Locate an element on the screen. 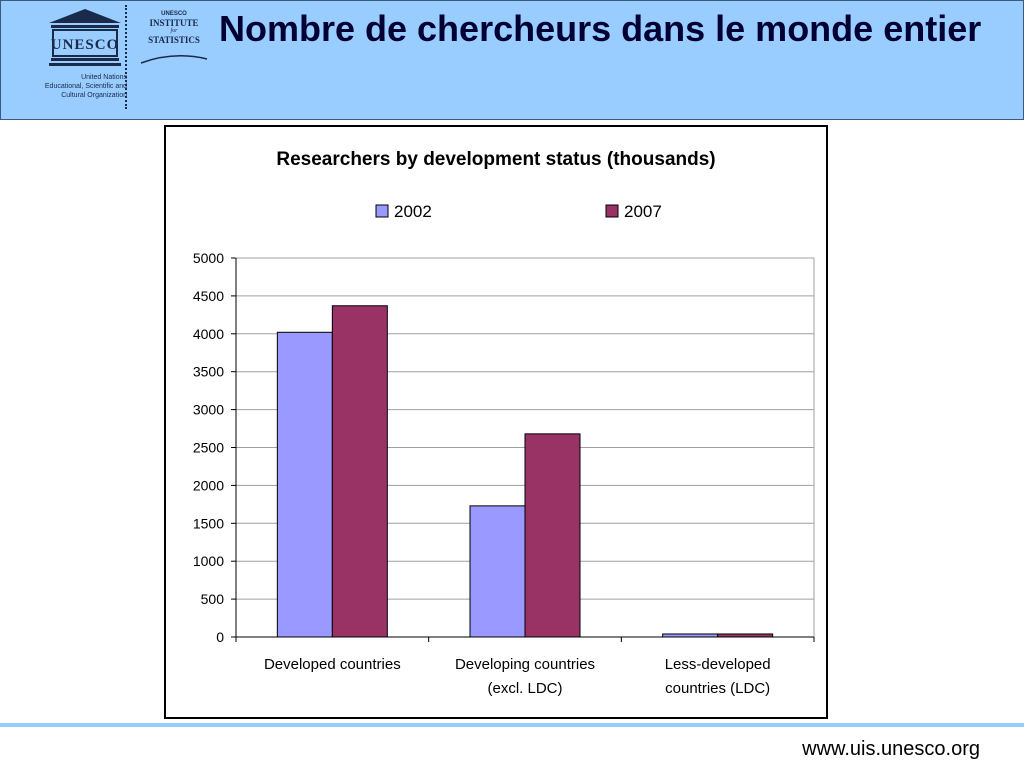 The image size is (1024, 768). x-tick-label: countries (LDC) is located at coordinates (717, 688).